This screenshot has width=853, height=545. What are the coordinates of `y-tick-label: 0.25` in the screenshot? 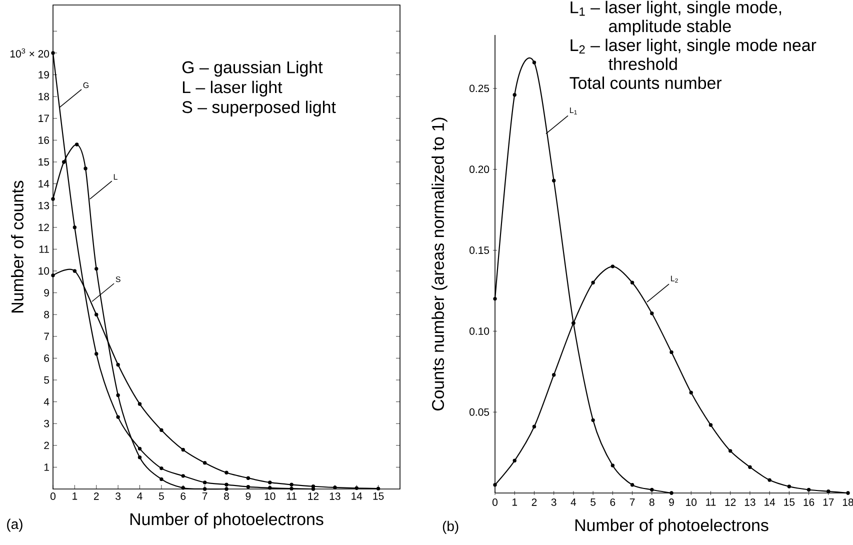 It's located at (480, 88).